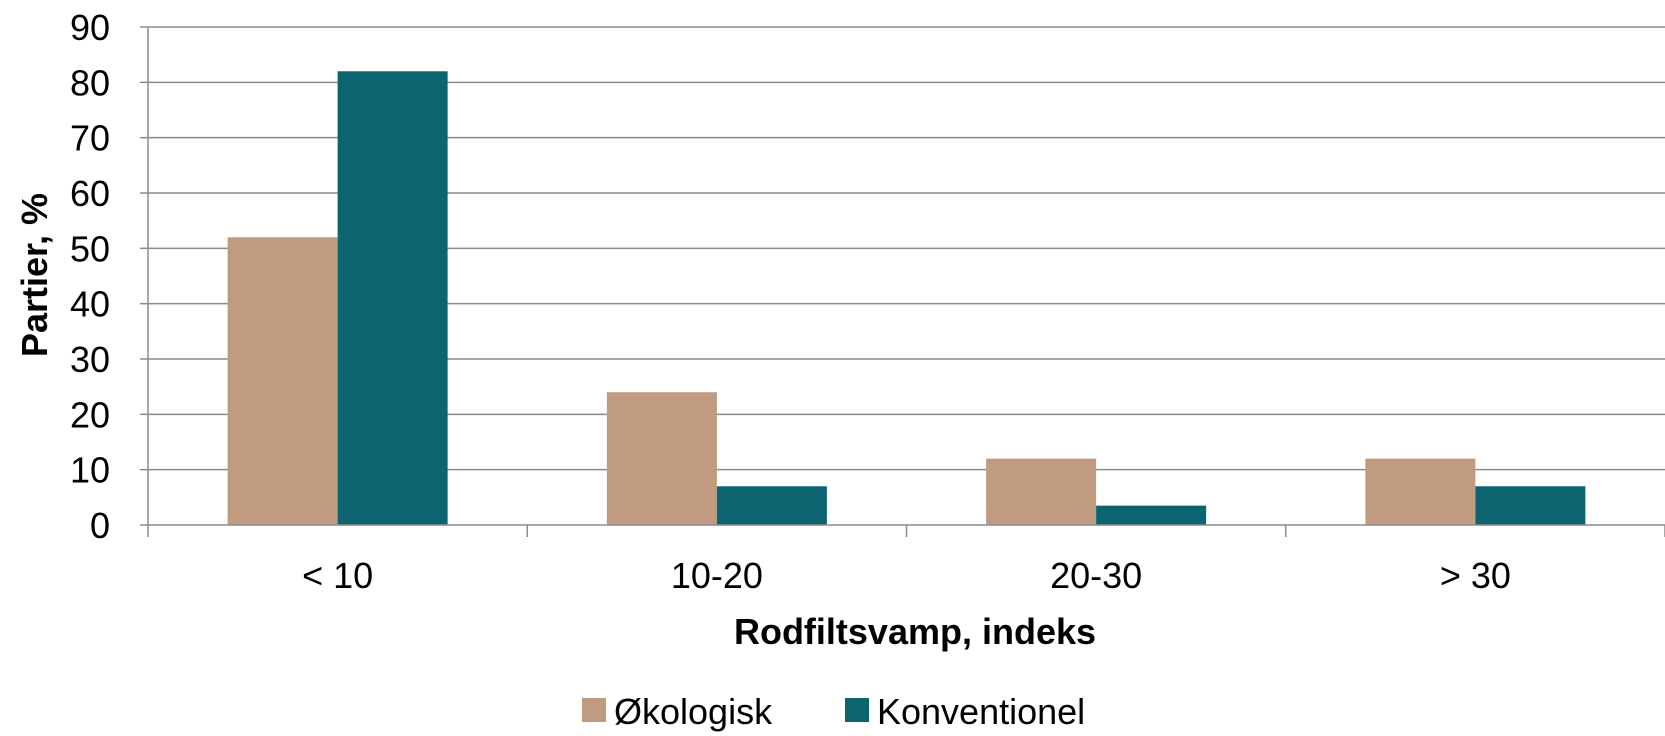 This screenshot has width=1665, height=736. I want to click on y-tick-label: 80, so click(90, 82).